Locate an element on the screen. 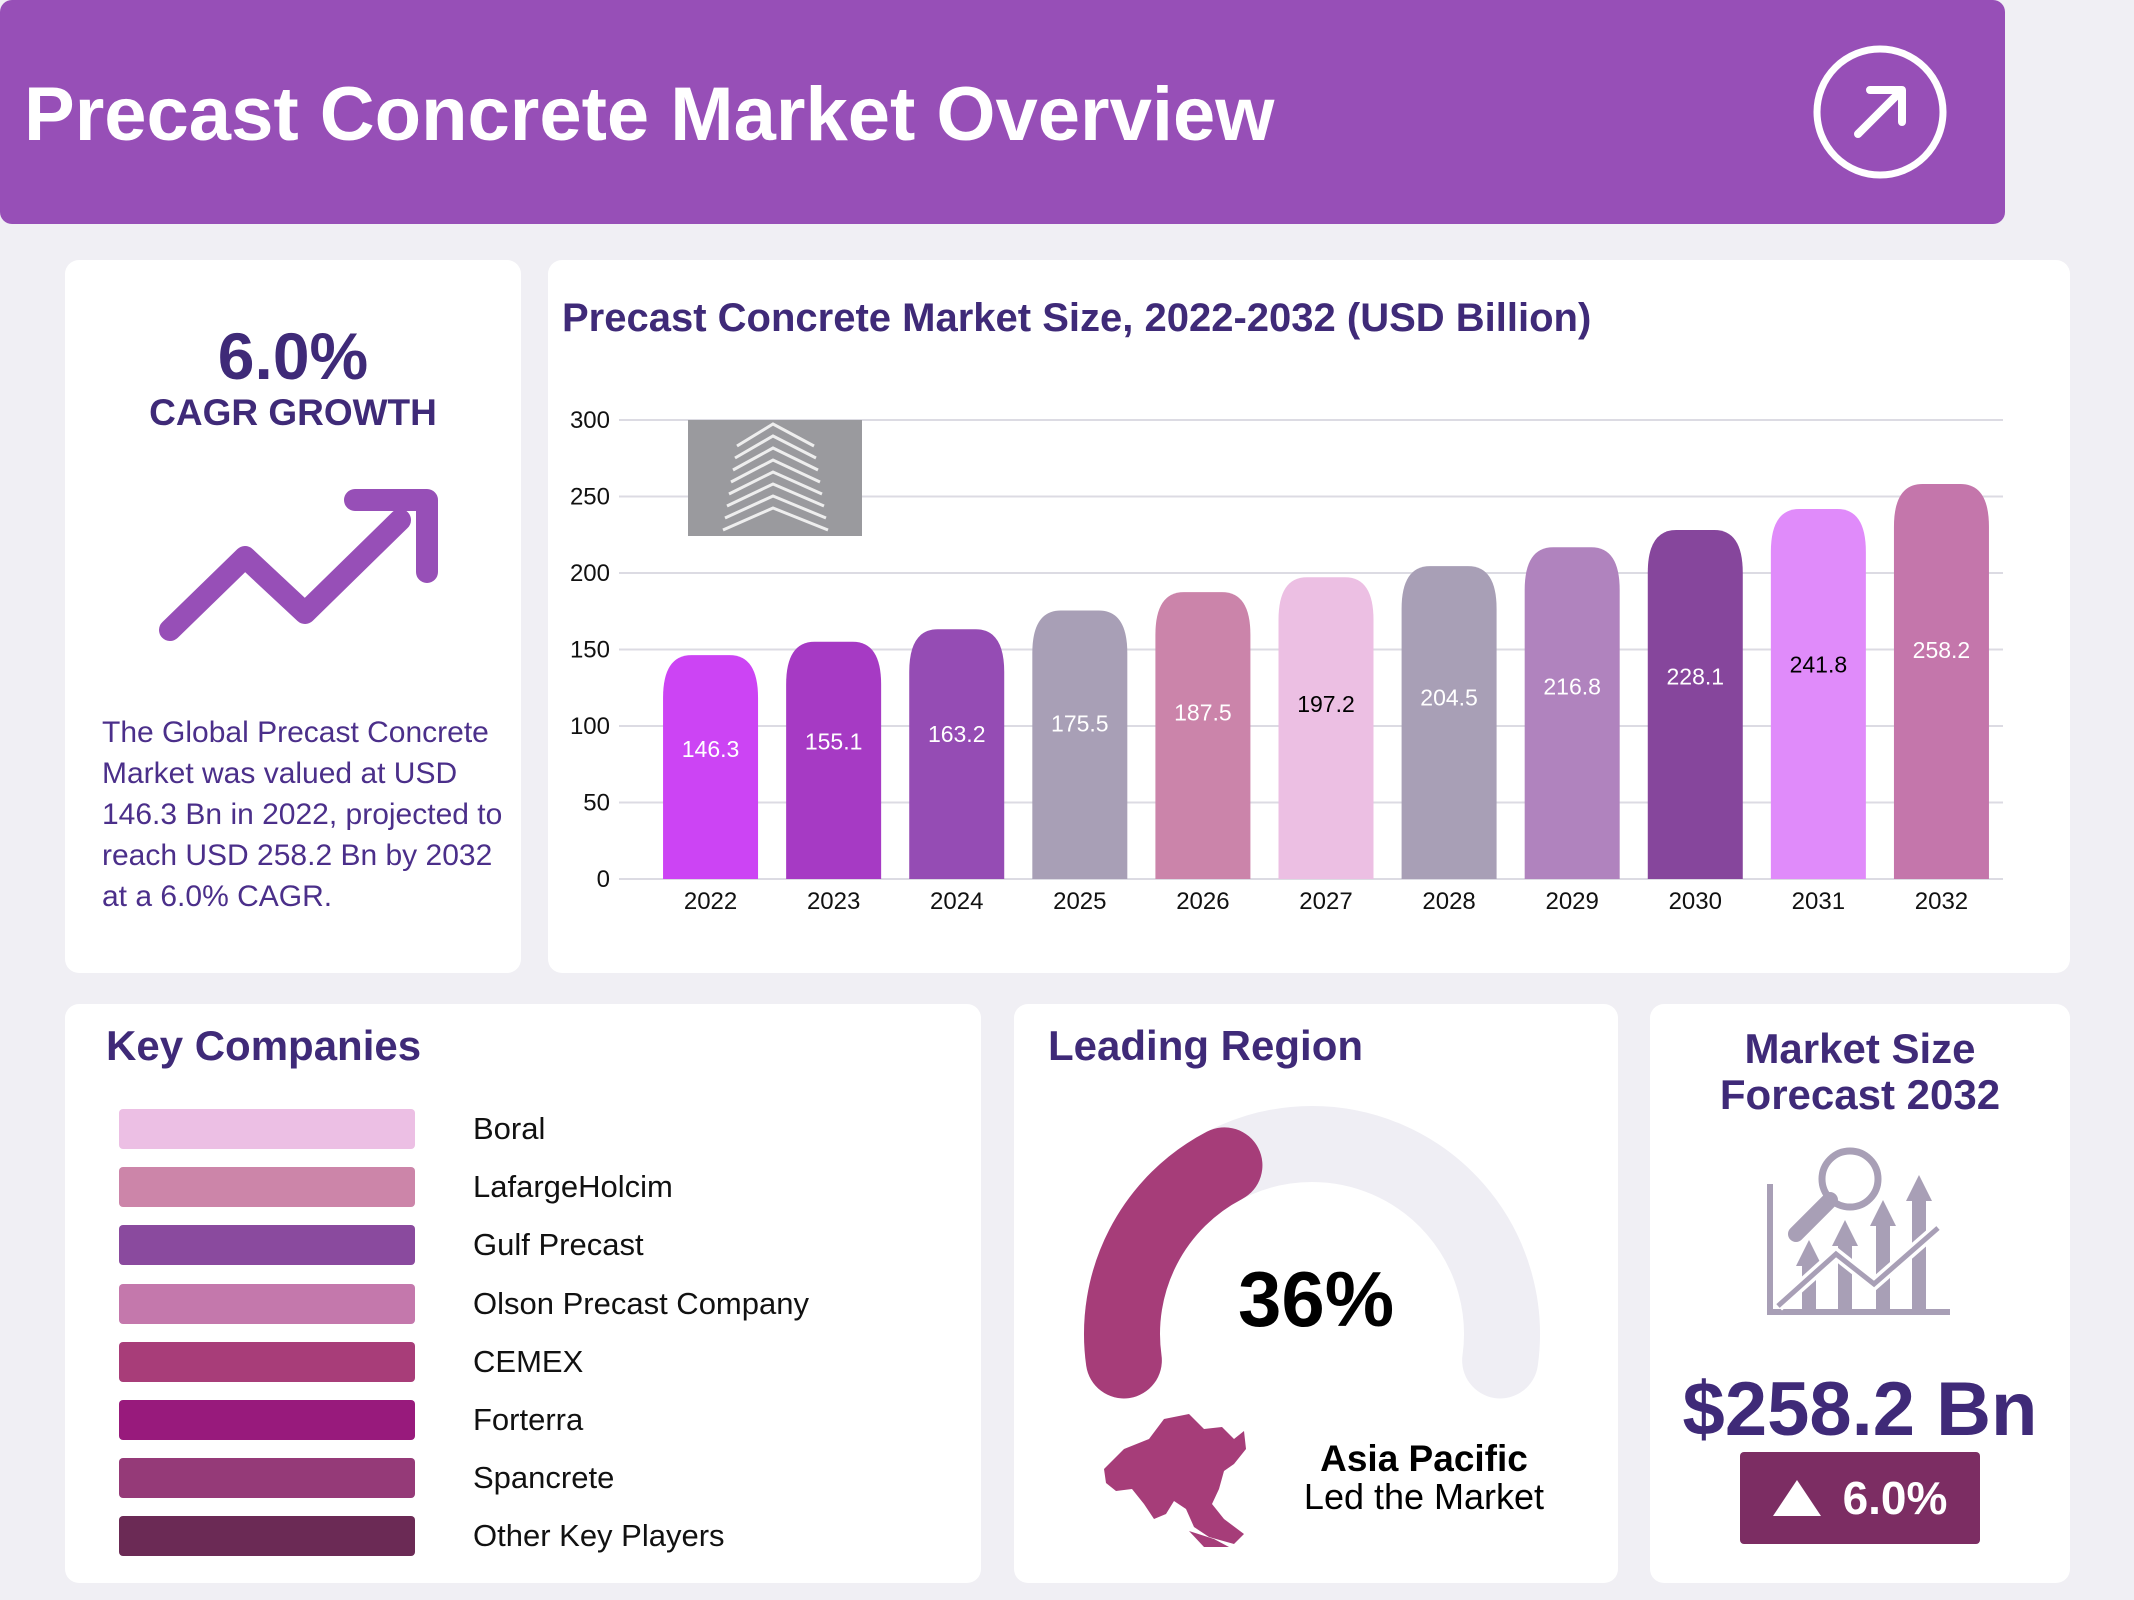 The width and height of the screenshot is (2134, 1600). data-label: 163.2 is located at coordinates (957, 734).